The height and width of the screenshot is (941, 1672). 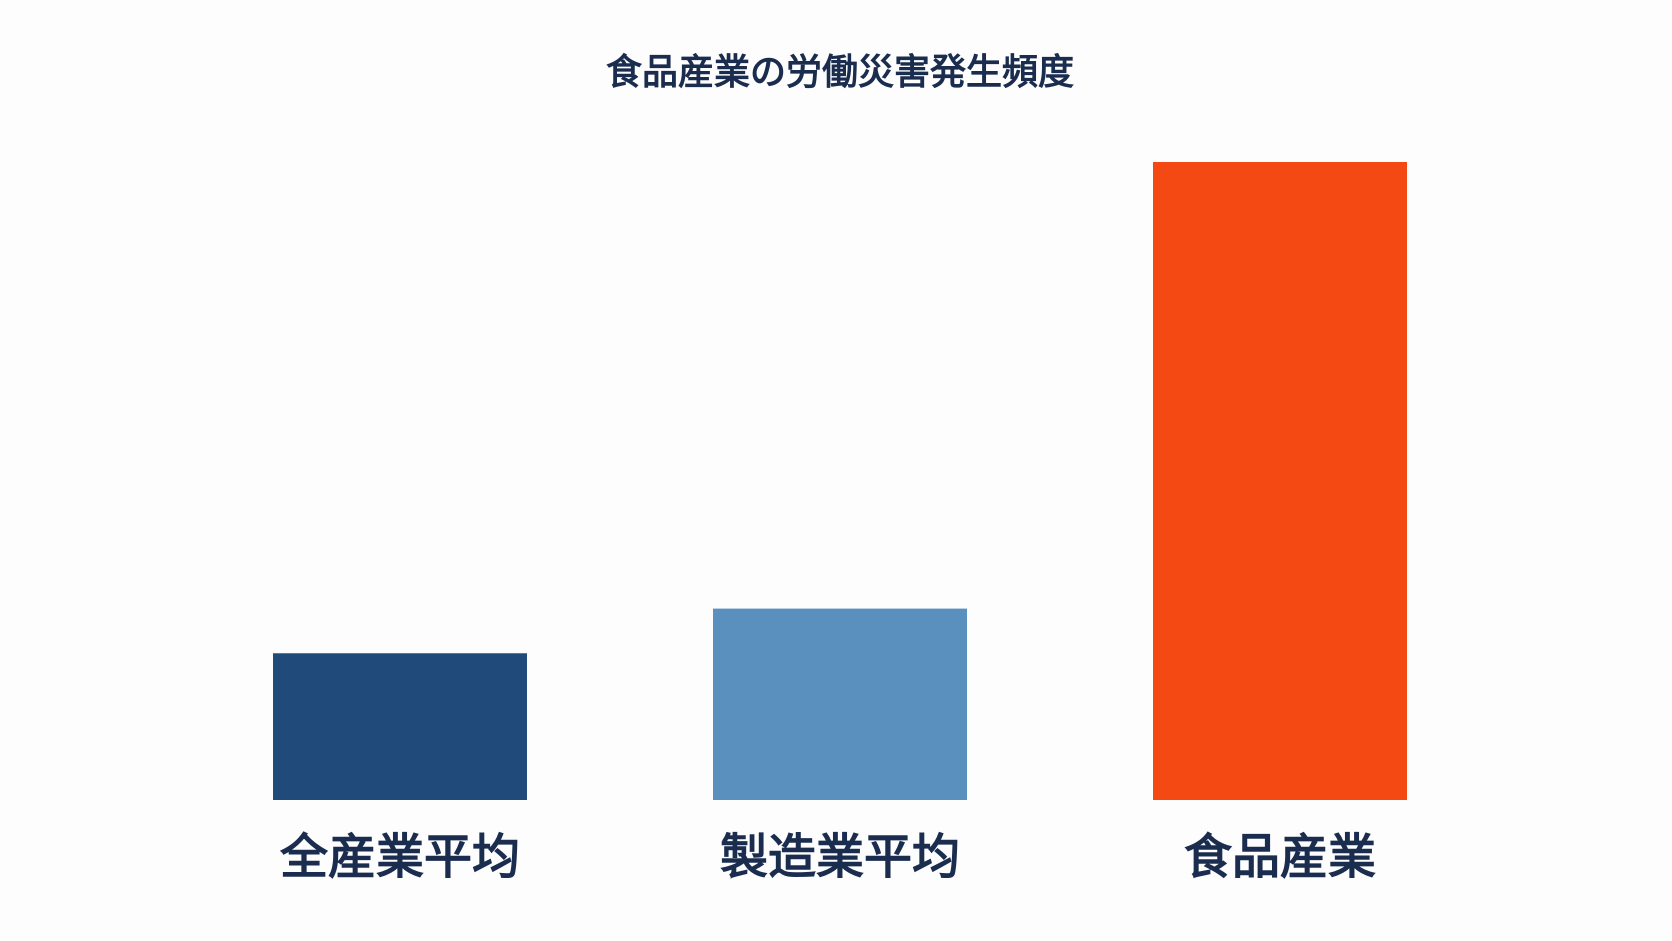 What do you see at coordinates (399, 857) in the screenshot?
I see `x-tick-label: 全産業平均` at bounding box center [399, 857].